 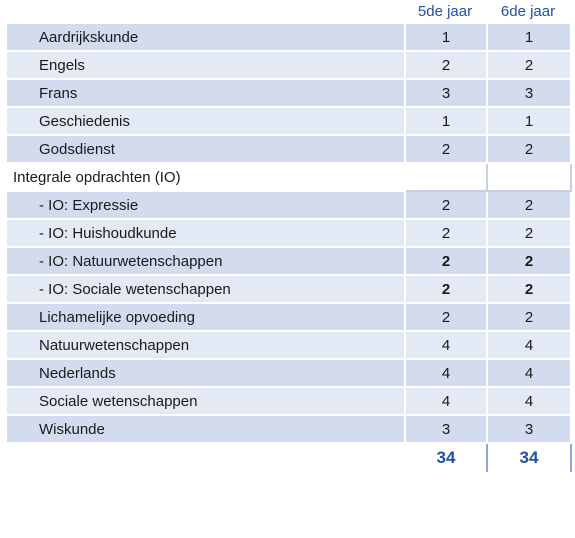 I want to click on column-header-6de-jaar: 6de jaar, so click(x=528, y=11).